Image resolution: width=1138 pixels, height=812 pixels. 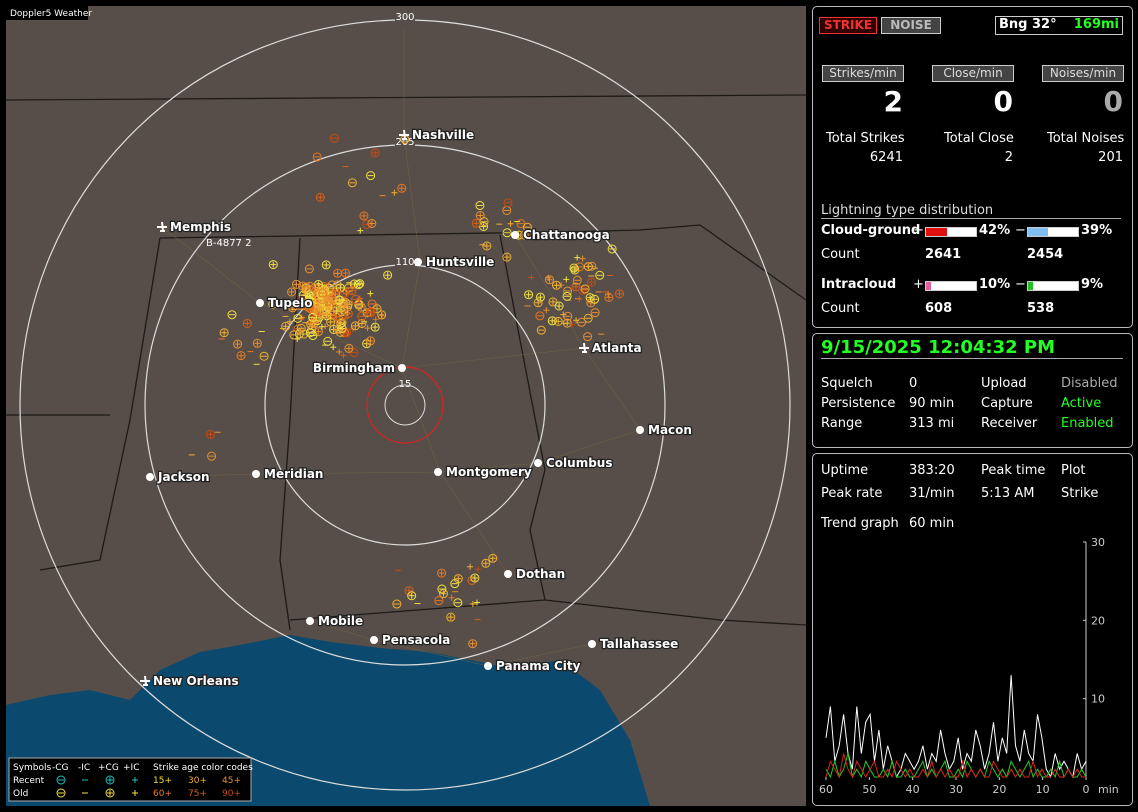 What do you see at coordinates (842, 423) in the screenshot?
I see `setting-label: Range` at bounding box center [842, 423].